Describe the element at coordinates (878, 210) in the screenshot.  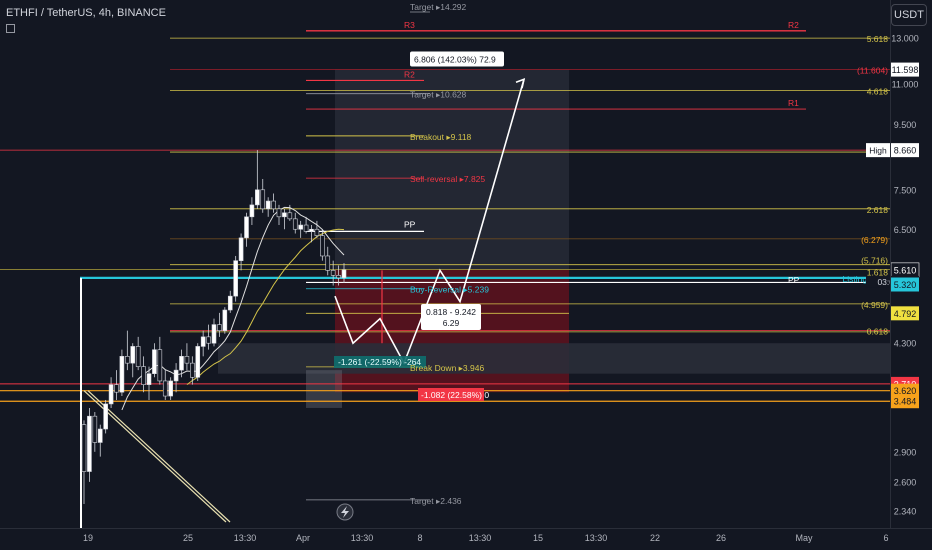
I see `level-label-12: 2.618` at that location.